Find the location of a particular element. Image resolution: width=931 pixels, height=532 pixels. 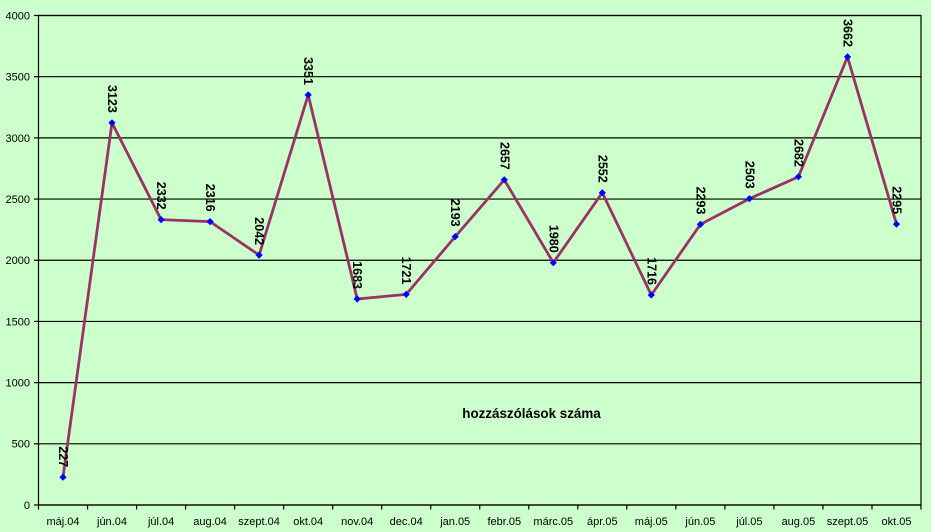

svg-text: aug.05 is located at coordinates (799, 522).